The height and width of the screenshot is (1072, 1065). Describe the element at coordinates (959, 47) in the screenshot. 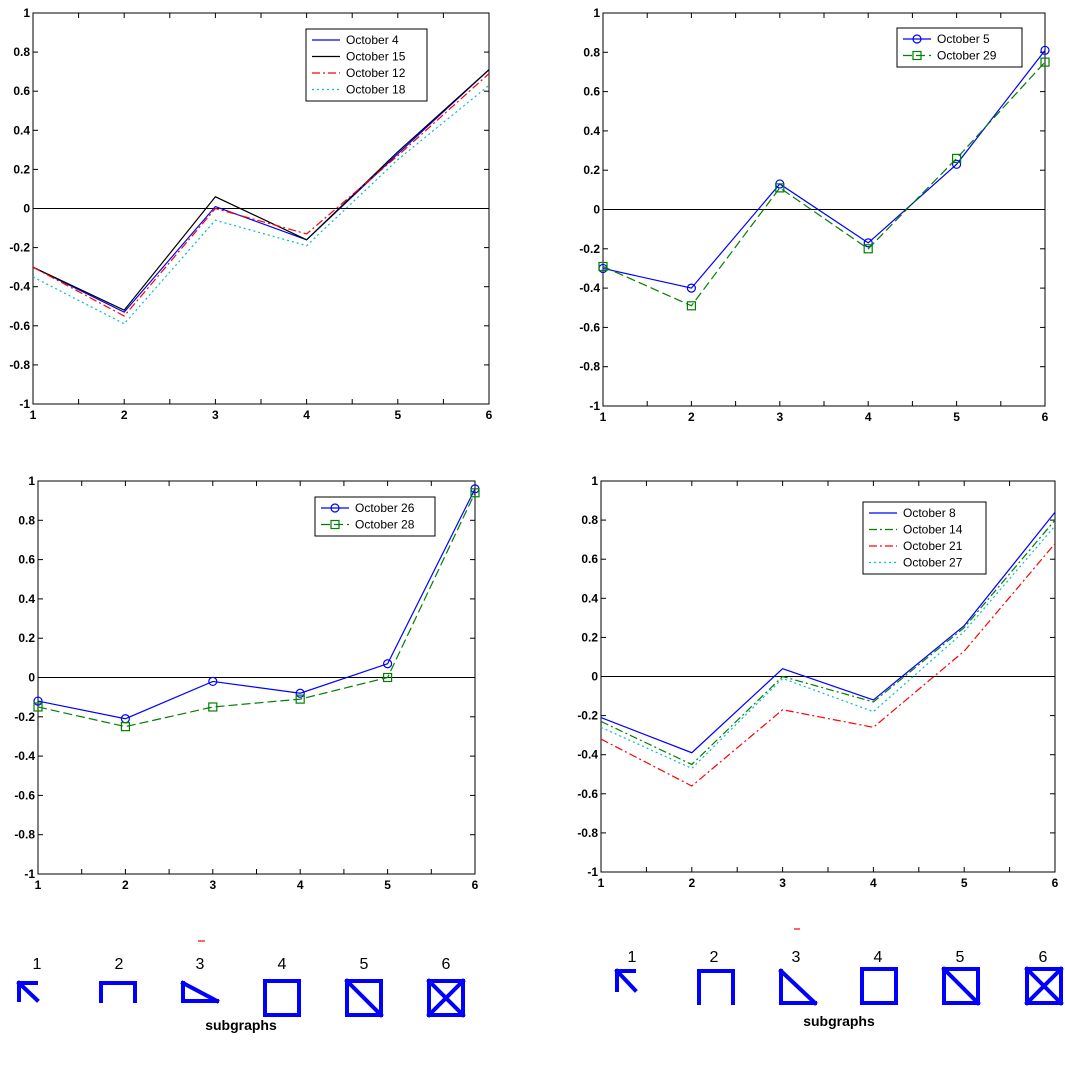

I see `legend: October 5 October 29` at that location.